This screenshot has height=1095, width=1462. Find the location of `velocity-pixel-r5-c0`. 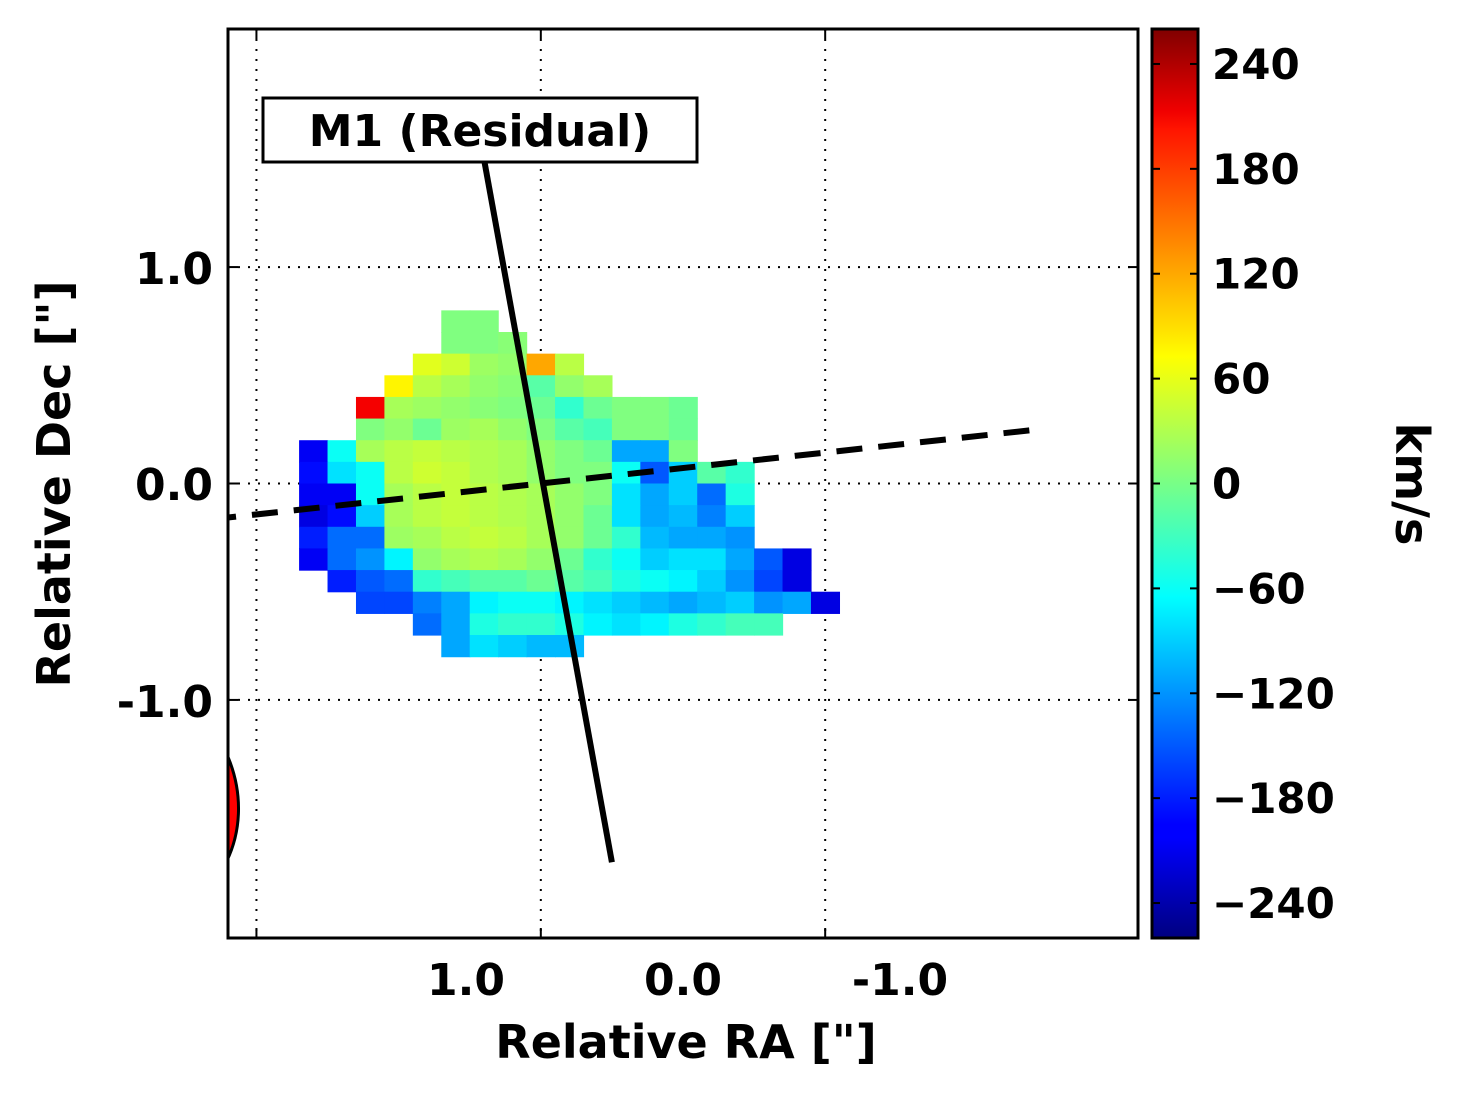

velocity-pixel-r5-c0 is located at coordinates (370, 429).